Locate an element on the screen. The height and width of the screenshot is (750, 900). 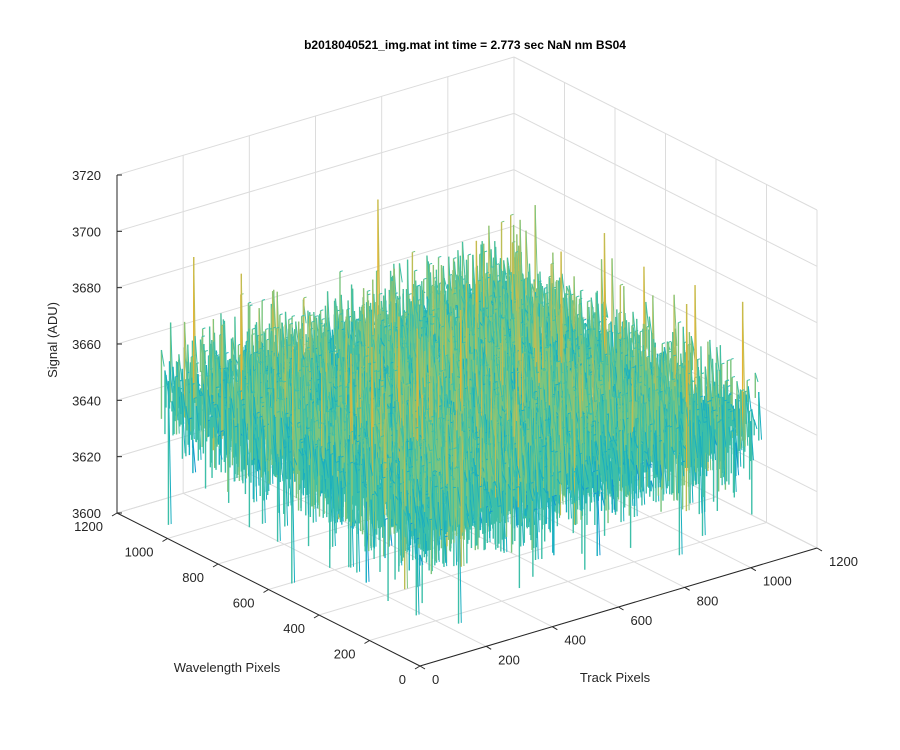
floor-grid-y is located at coordinates (568, 581).